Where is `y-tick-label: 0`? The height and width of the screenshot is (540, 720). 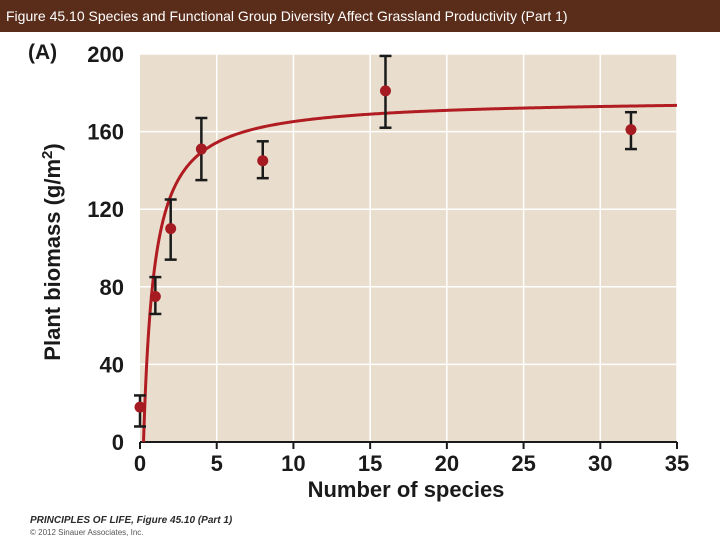 y-tick-label: 0 is located at coordinates (118, 442).